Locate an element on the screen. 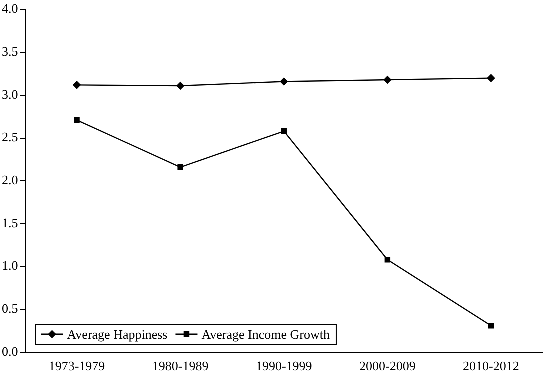  x-tick-label: 1973-1979 is located at coordinates (77, 366).